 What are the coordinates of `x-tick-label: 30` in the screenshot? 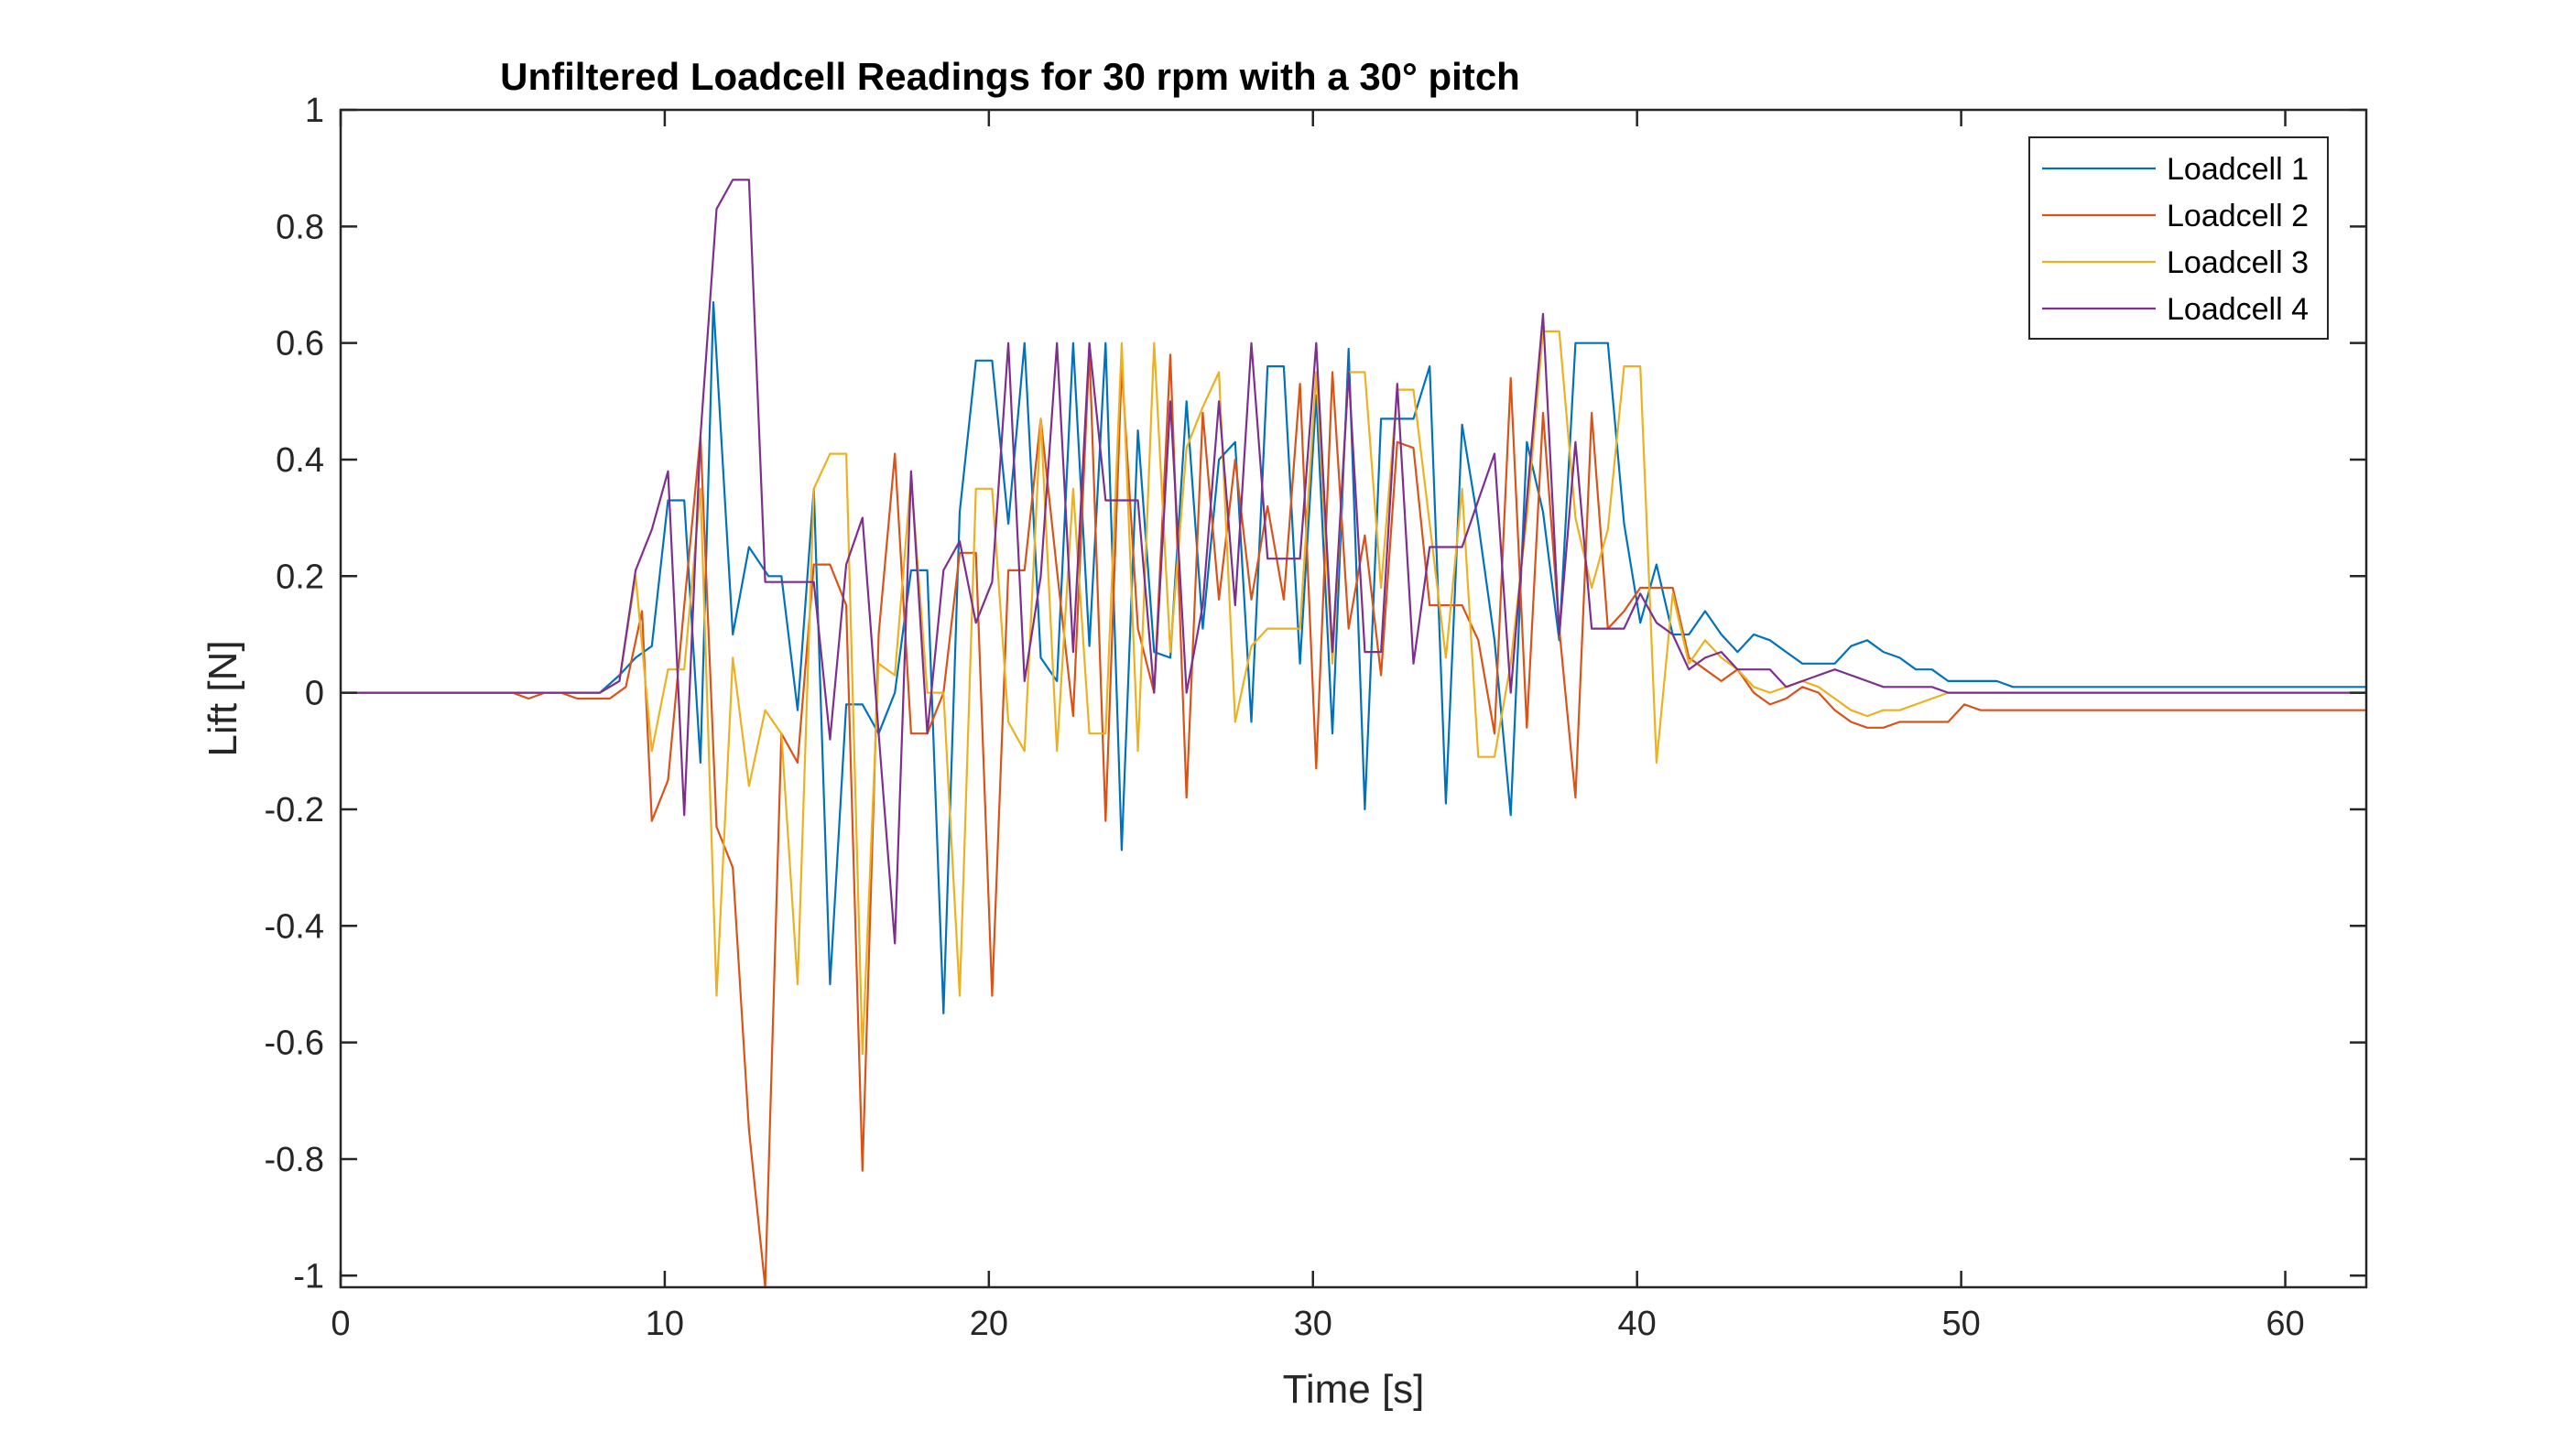 It's located at (1313, 1324).